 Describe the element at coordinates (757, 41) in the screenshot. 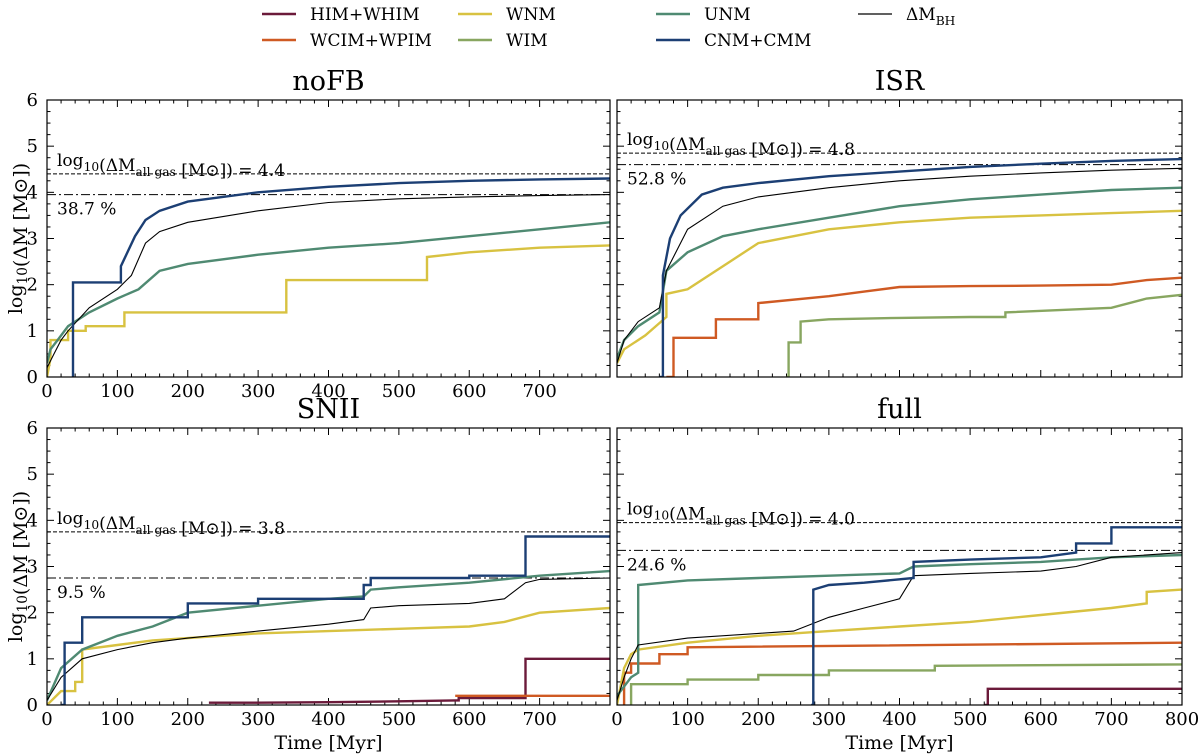

I see `legend-label-cnm-cmm: CNM+CMM` at that location.